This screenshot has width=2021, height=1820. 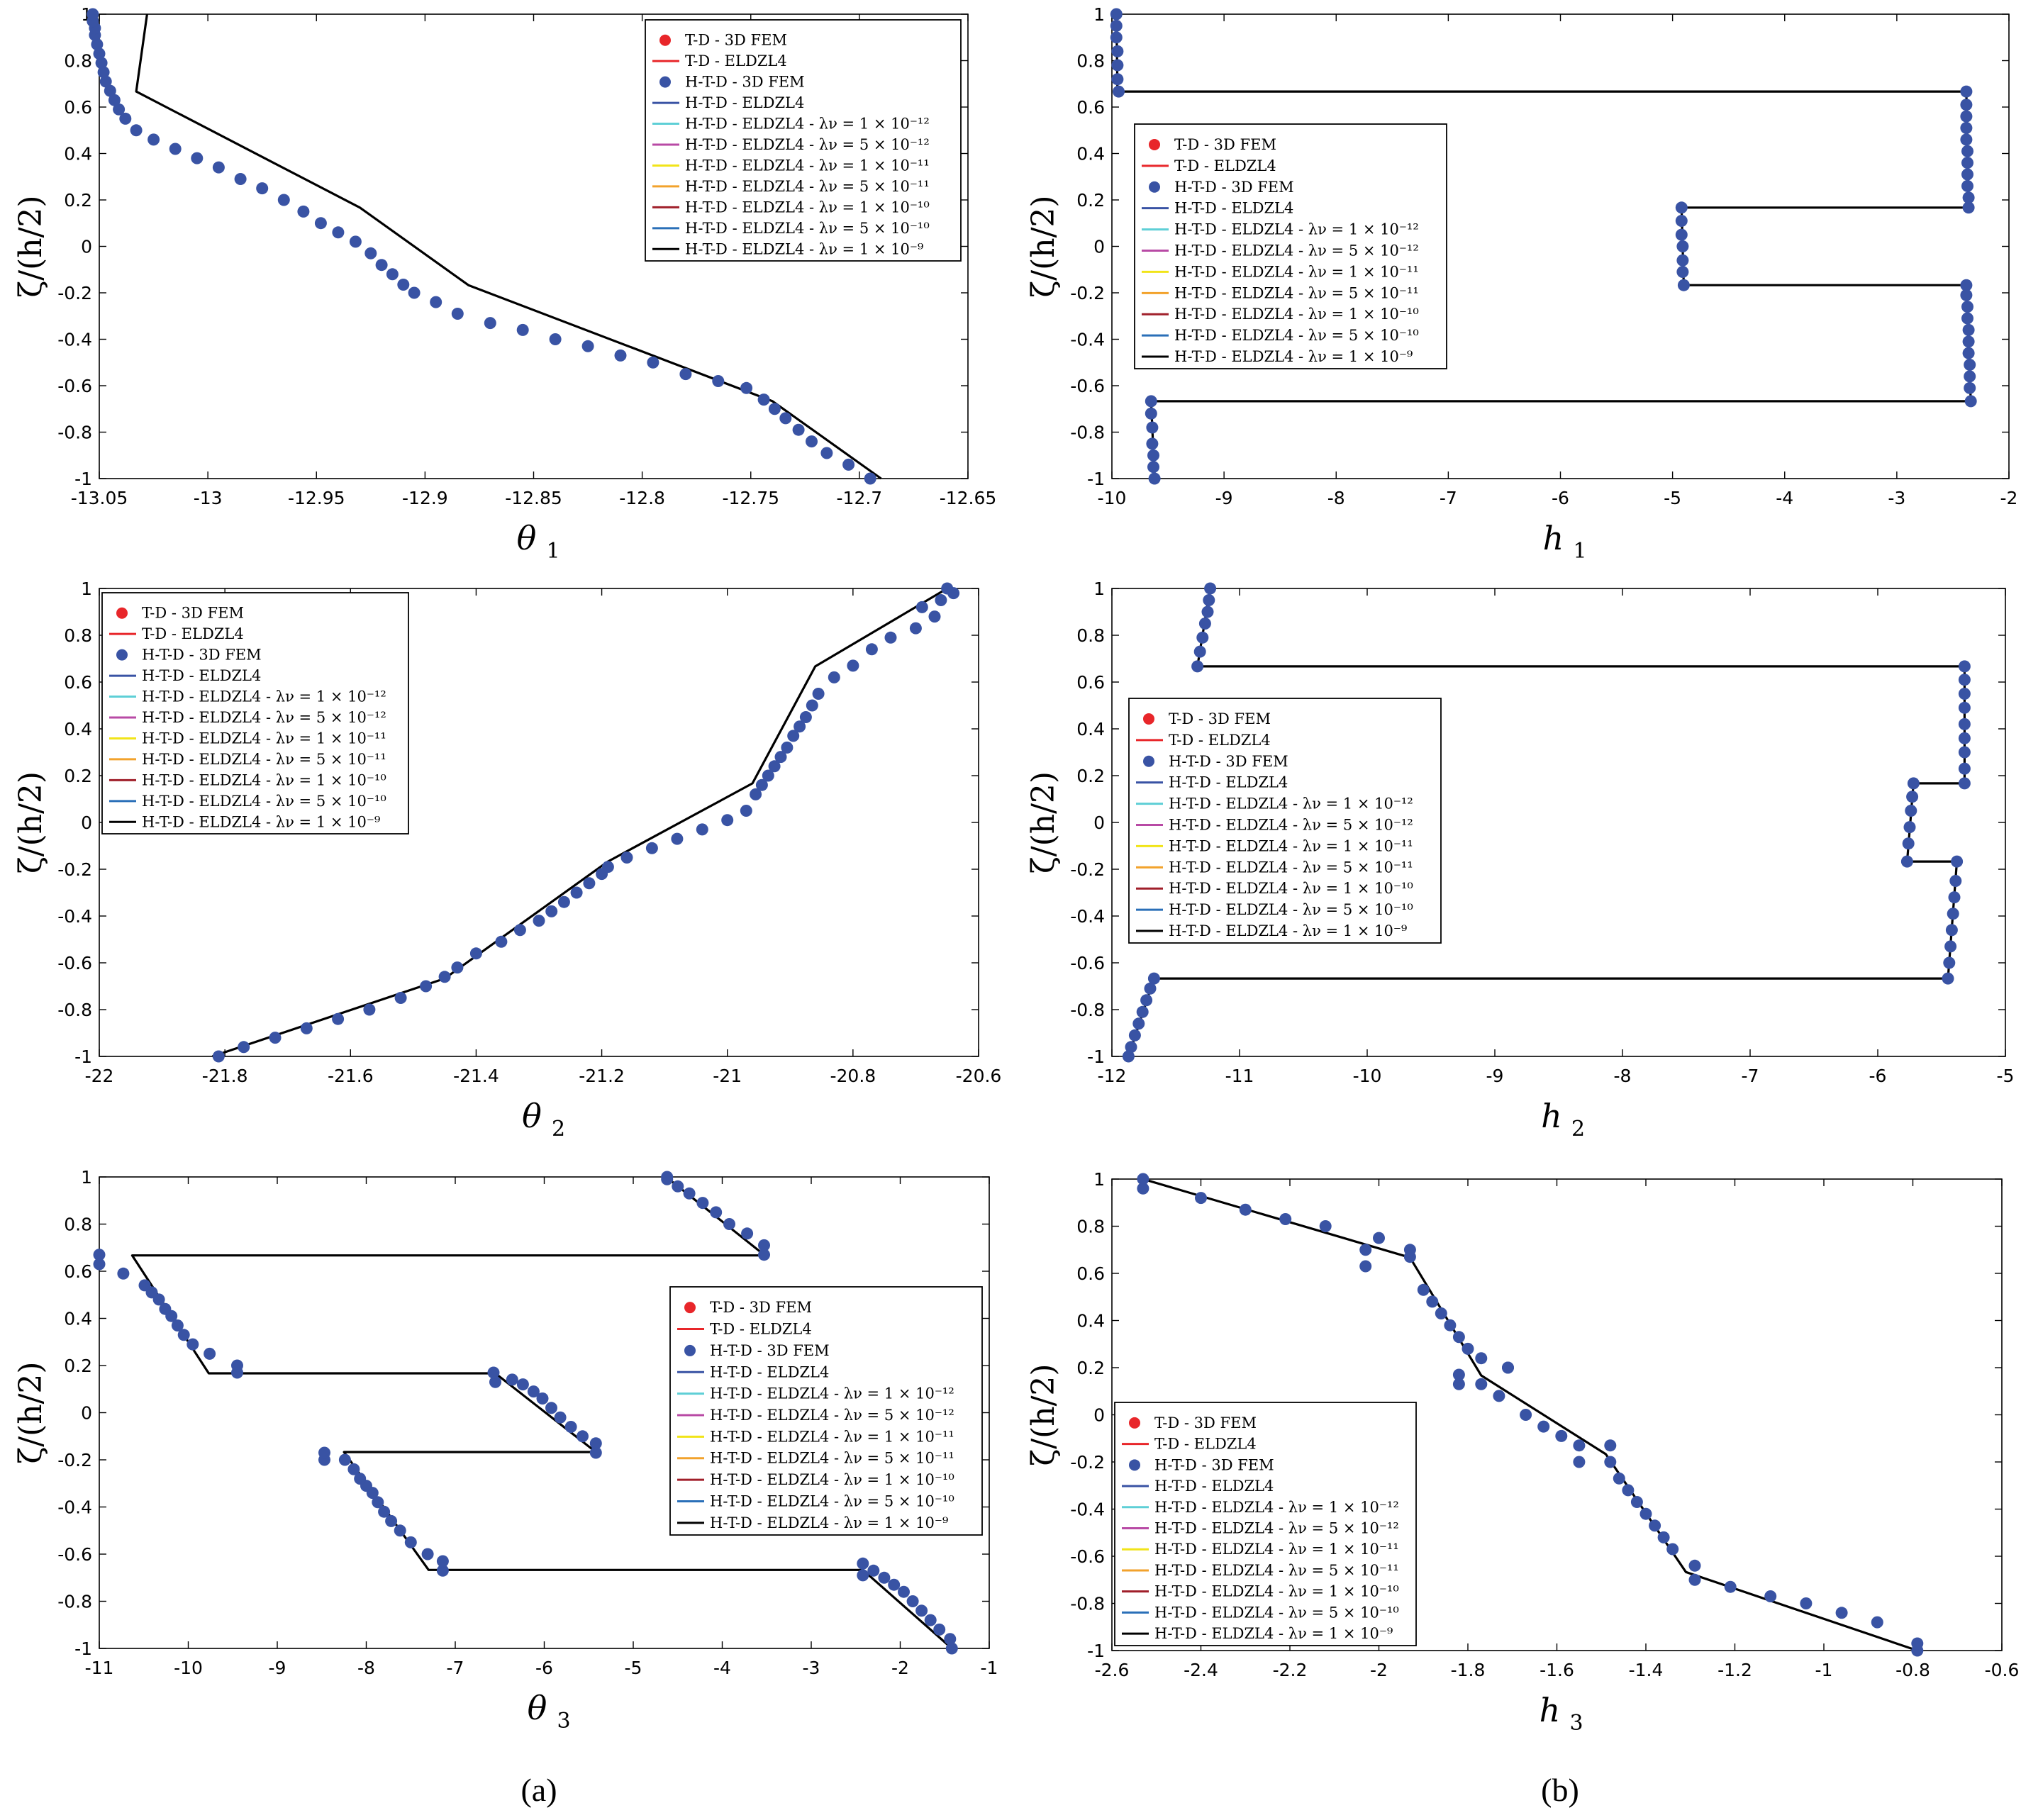 What do you see at coordinates (900, 1668) in the screenshot?
I see `x-tick-label: -2` at bounding box center [900, 1668].